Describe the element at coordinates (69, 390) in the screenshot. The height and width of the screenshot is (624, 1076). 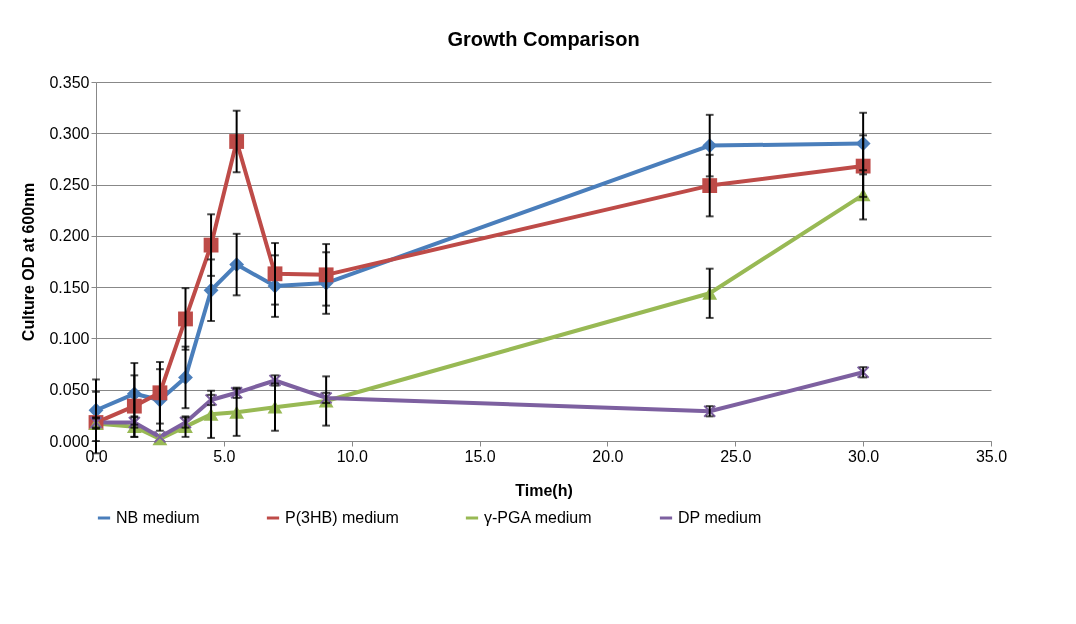
I see `y-tick-label: 0.050` at that location.